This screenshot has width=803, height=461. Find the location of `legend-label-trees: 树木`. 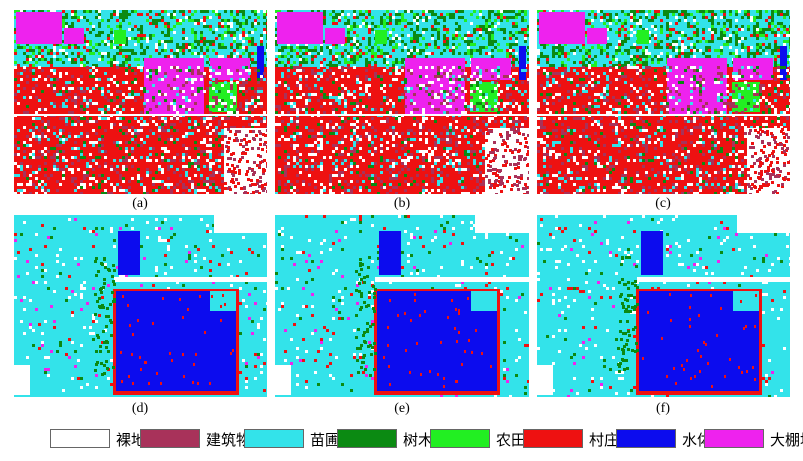

legend-label-trees: 树木 is located at coordinates (418, 440).